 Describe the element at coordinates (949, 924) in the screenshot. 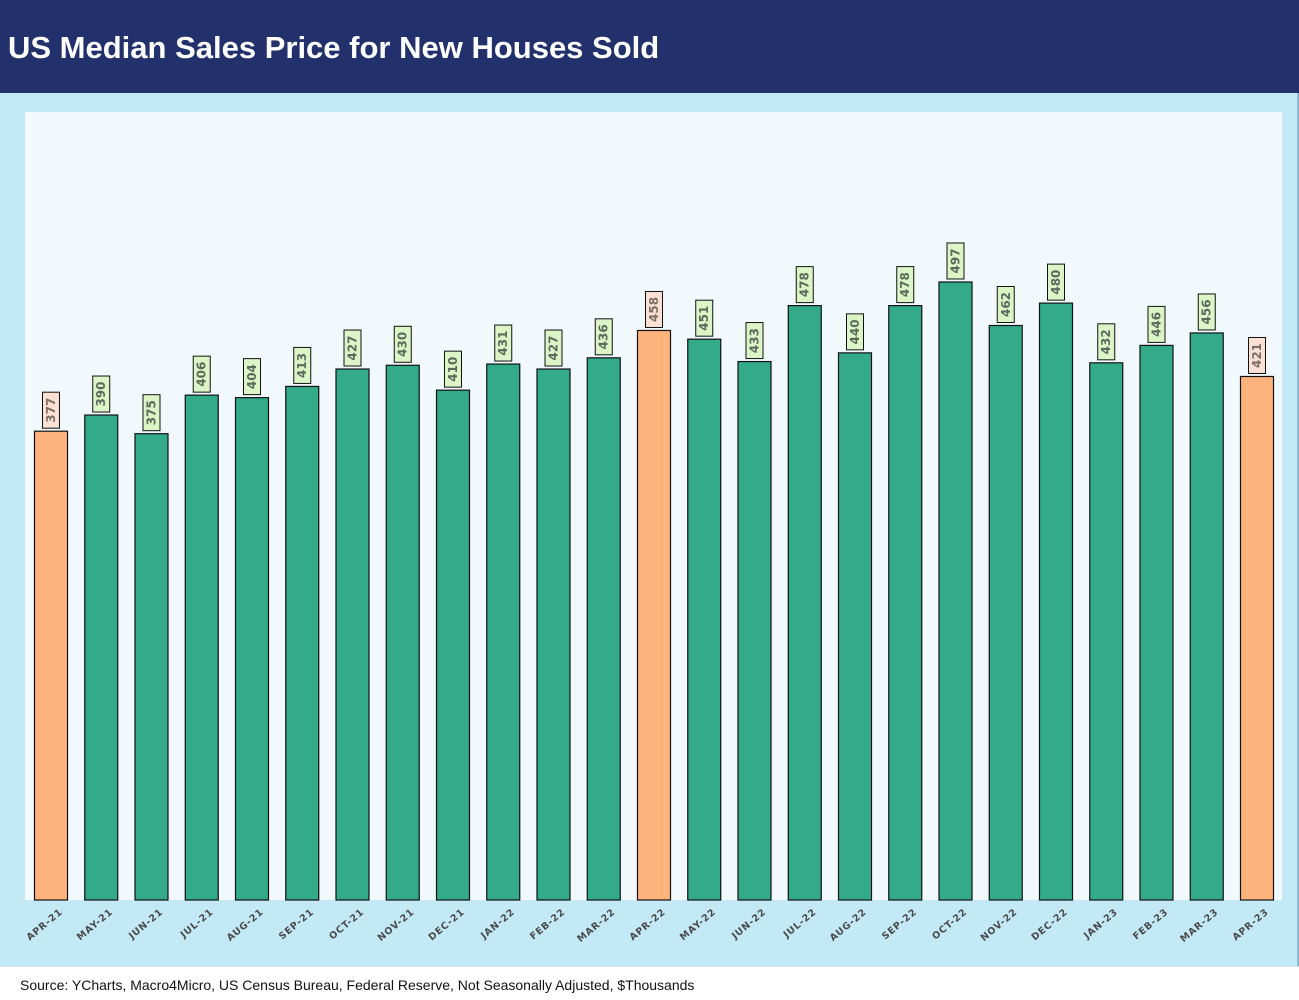

I see `x-tick-oct-22: OCT-22` at that location.